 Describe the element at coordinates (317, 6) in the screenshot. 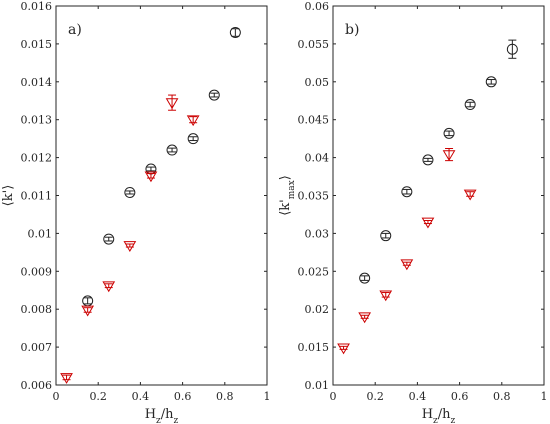

I see `y-tick-label: 0.06` at that location.